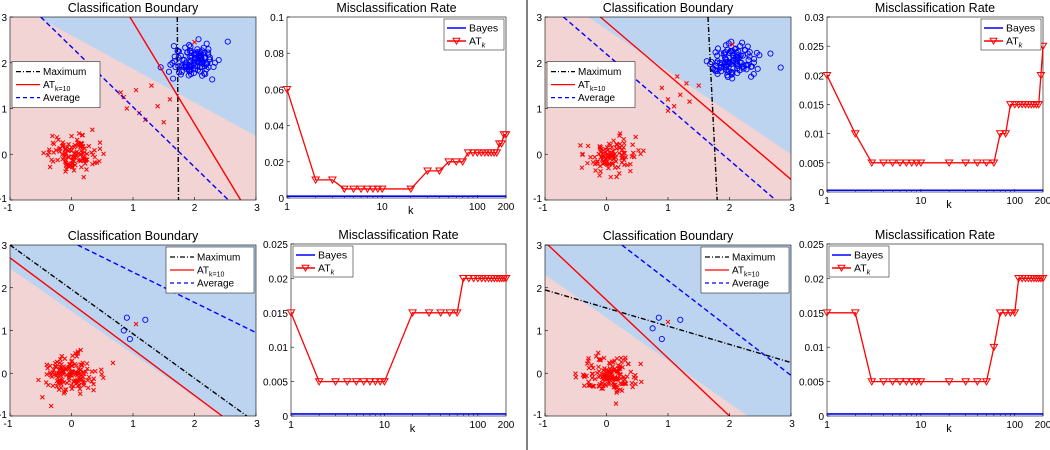 Image resolution: width=1050 pixels, height=450 pixels. I want to click on x-tick-label: 0, so click(72, 424).